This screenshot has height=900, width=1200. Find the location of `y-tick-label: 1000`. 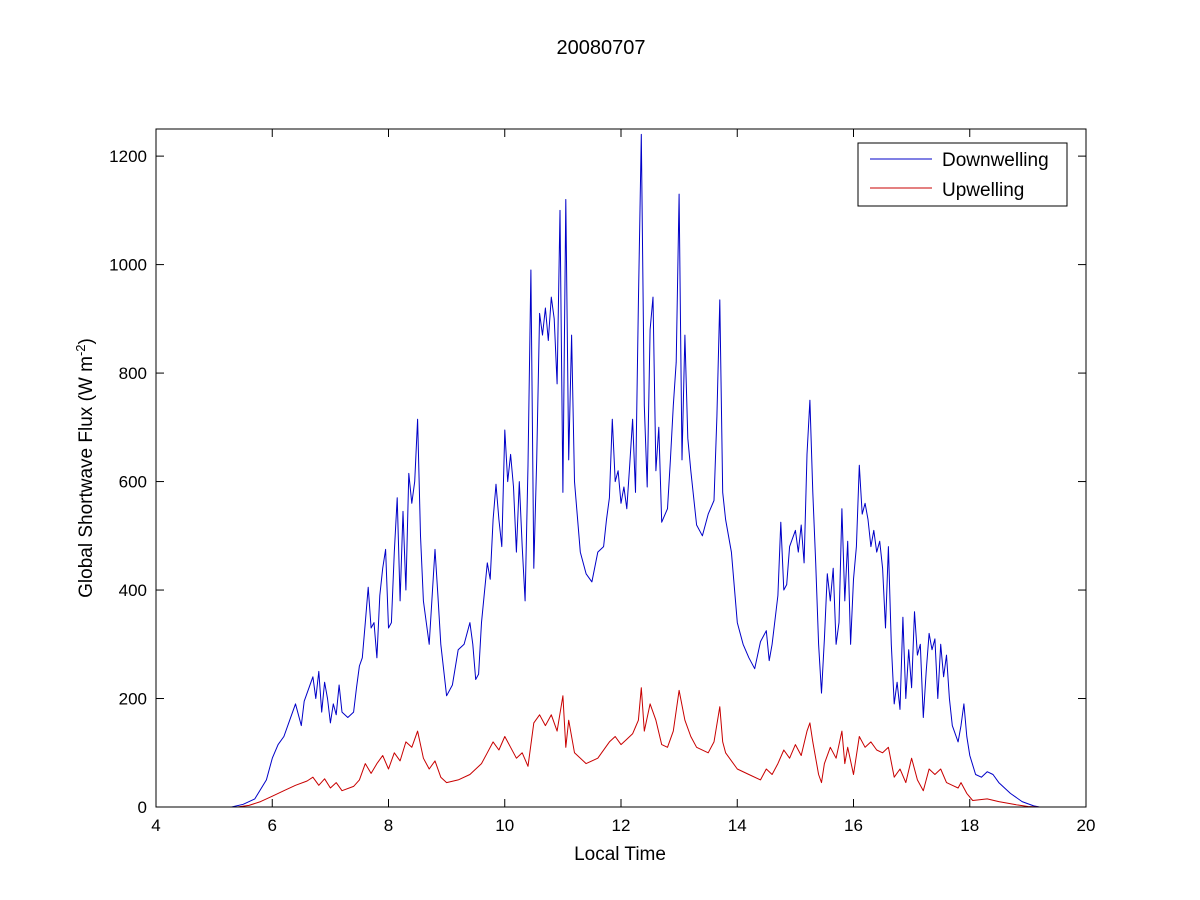

y-tick-label: 1000 is located at coordinates (128, 265).